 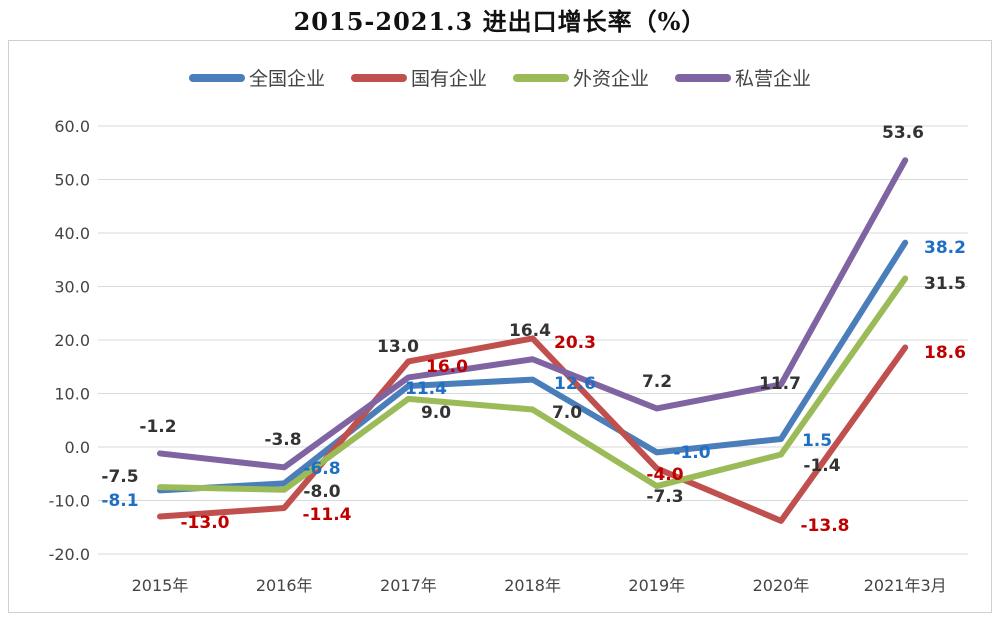 What do you see at coordinates (575, 384) in the screenshot?
I see `data-label: 12.6` at bounding box center [575, 384].